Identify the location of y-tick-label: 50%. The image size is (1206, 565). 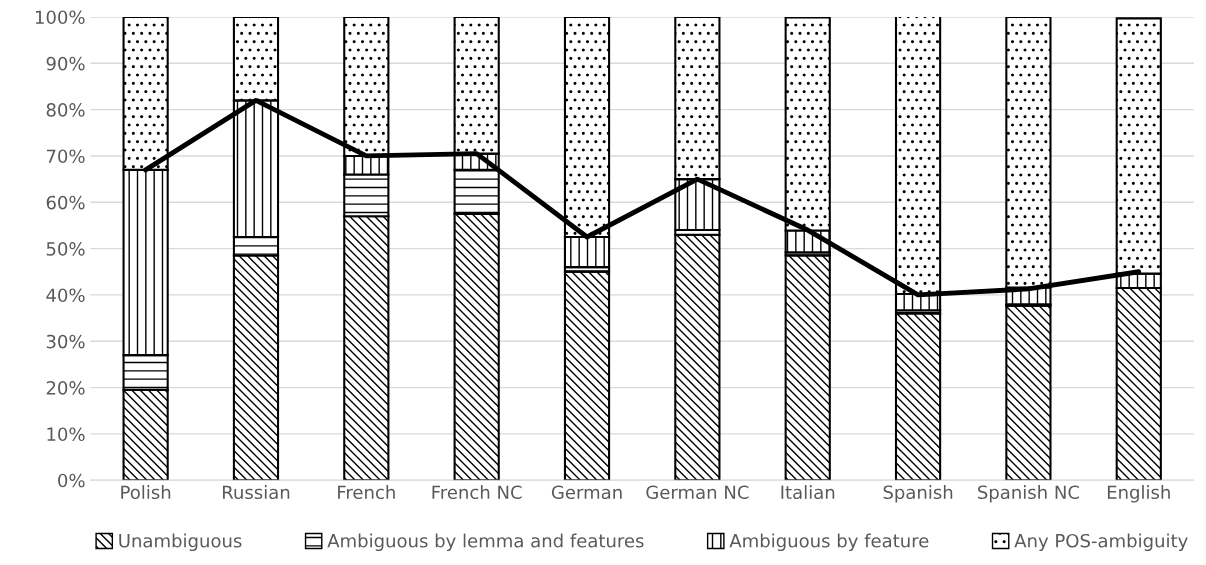
(65, 249).